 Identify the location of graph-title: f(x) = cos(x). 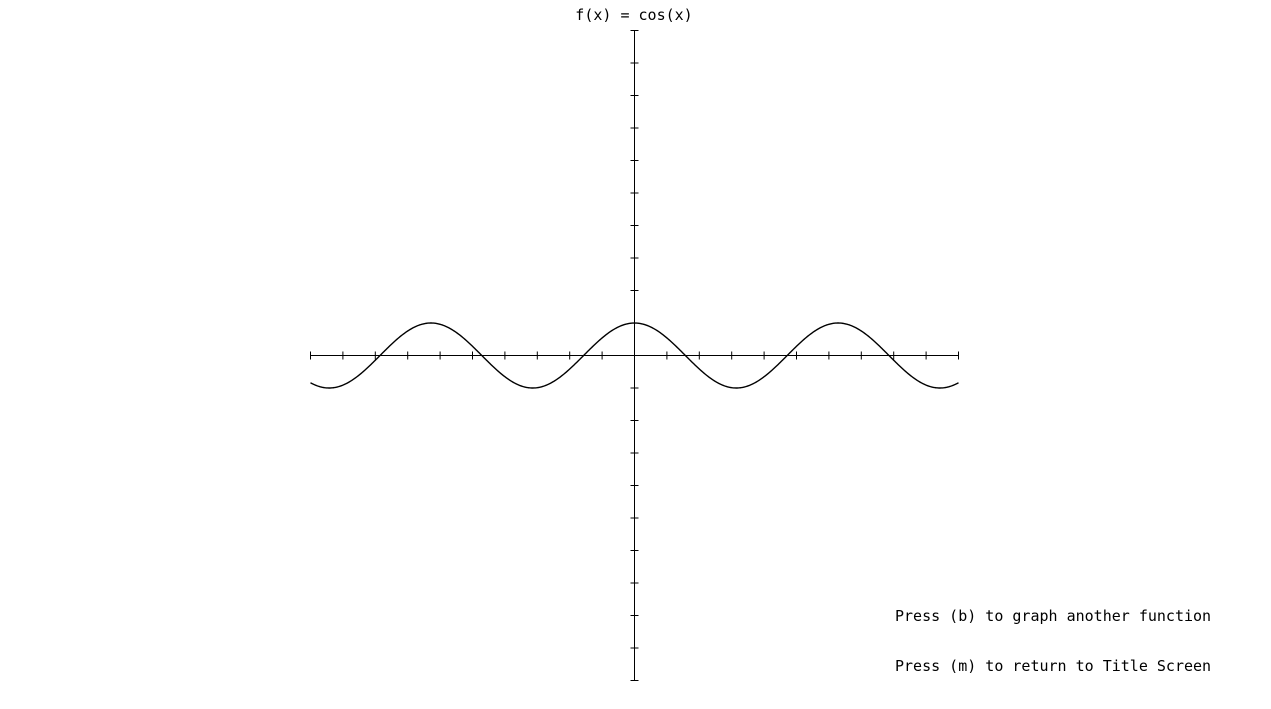
(634, 15).